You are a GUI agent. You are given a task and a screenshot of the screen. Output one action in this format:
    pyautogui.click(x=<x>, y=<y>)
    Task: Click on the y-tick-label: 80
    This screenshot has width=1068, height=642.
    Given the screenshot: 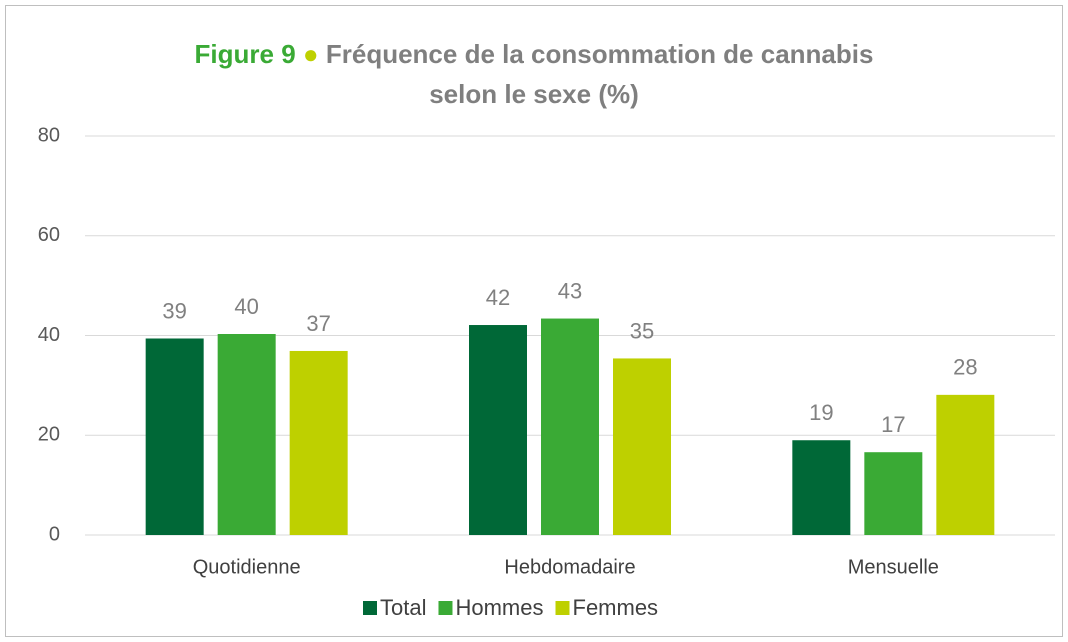 What is the action you would take?
    pyautogui.click(x=49, y=135)
    